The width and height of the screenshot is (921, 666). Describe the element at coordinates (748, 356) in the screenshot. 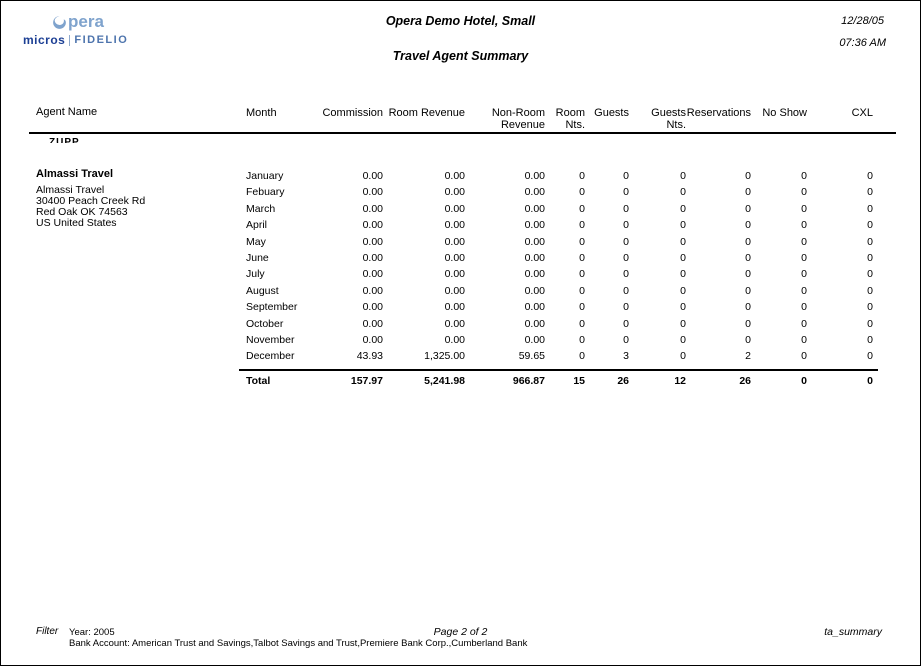

I see `value-cell: 2` at that location.